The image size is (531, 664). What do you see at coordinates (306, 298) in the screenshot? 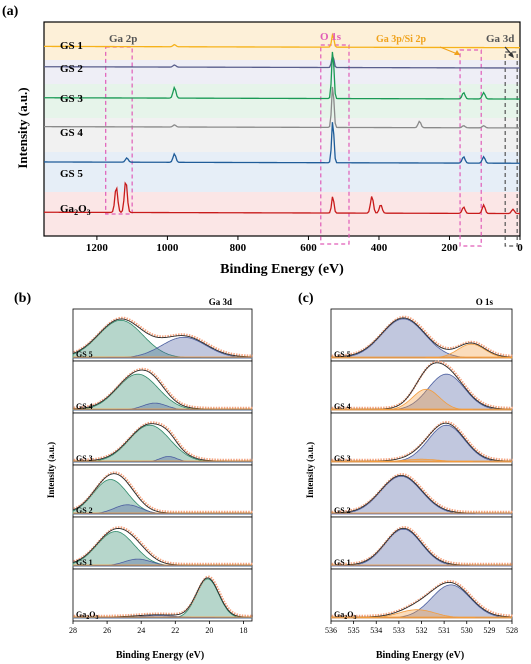
I see `panel-label-c: (c)` at bounding box center [306, 298].